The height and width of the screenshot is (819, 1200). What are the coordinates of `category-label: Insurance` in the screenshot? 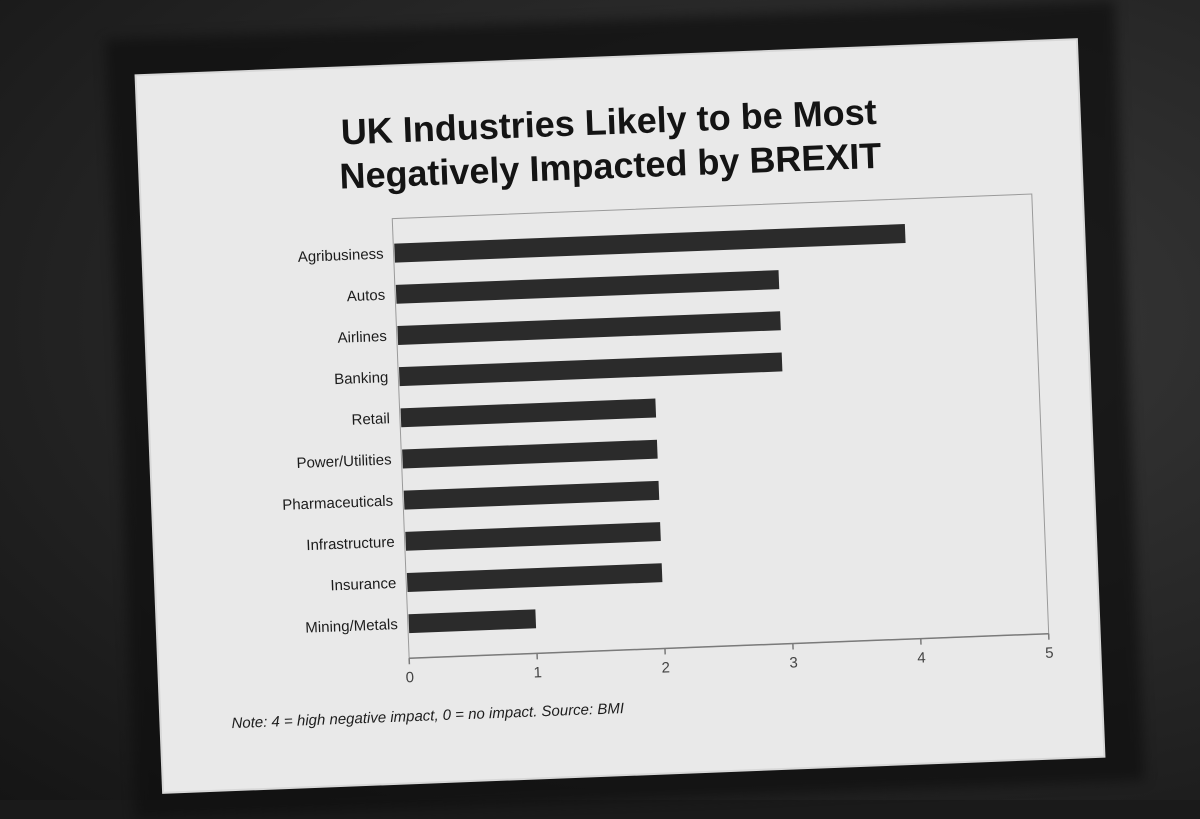 It's located at (363, 585).